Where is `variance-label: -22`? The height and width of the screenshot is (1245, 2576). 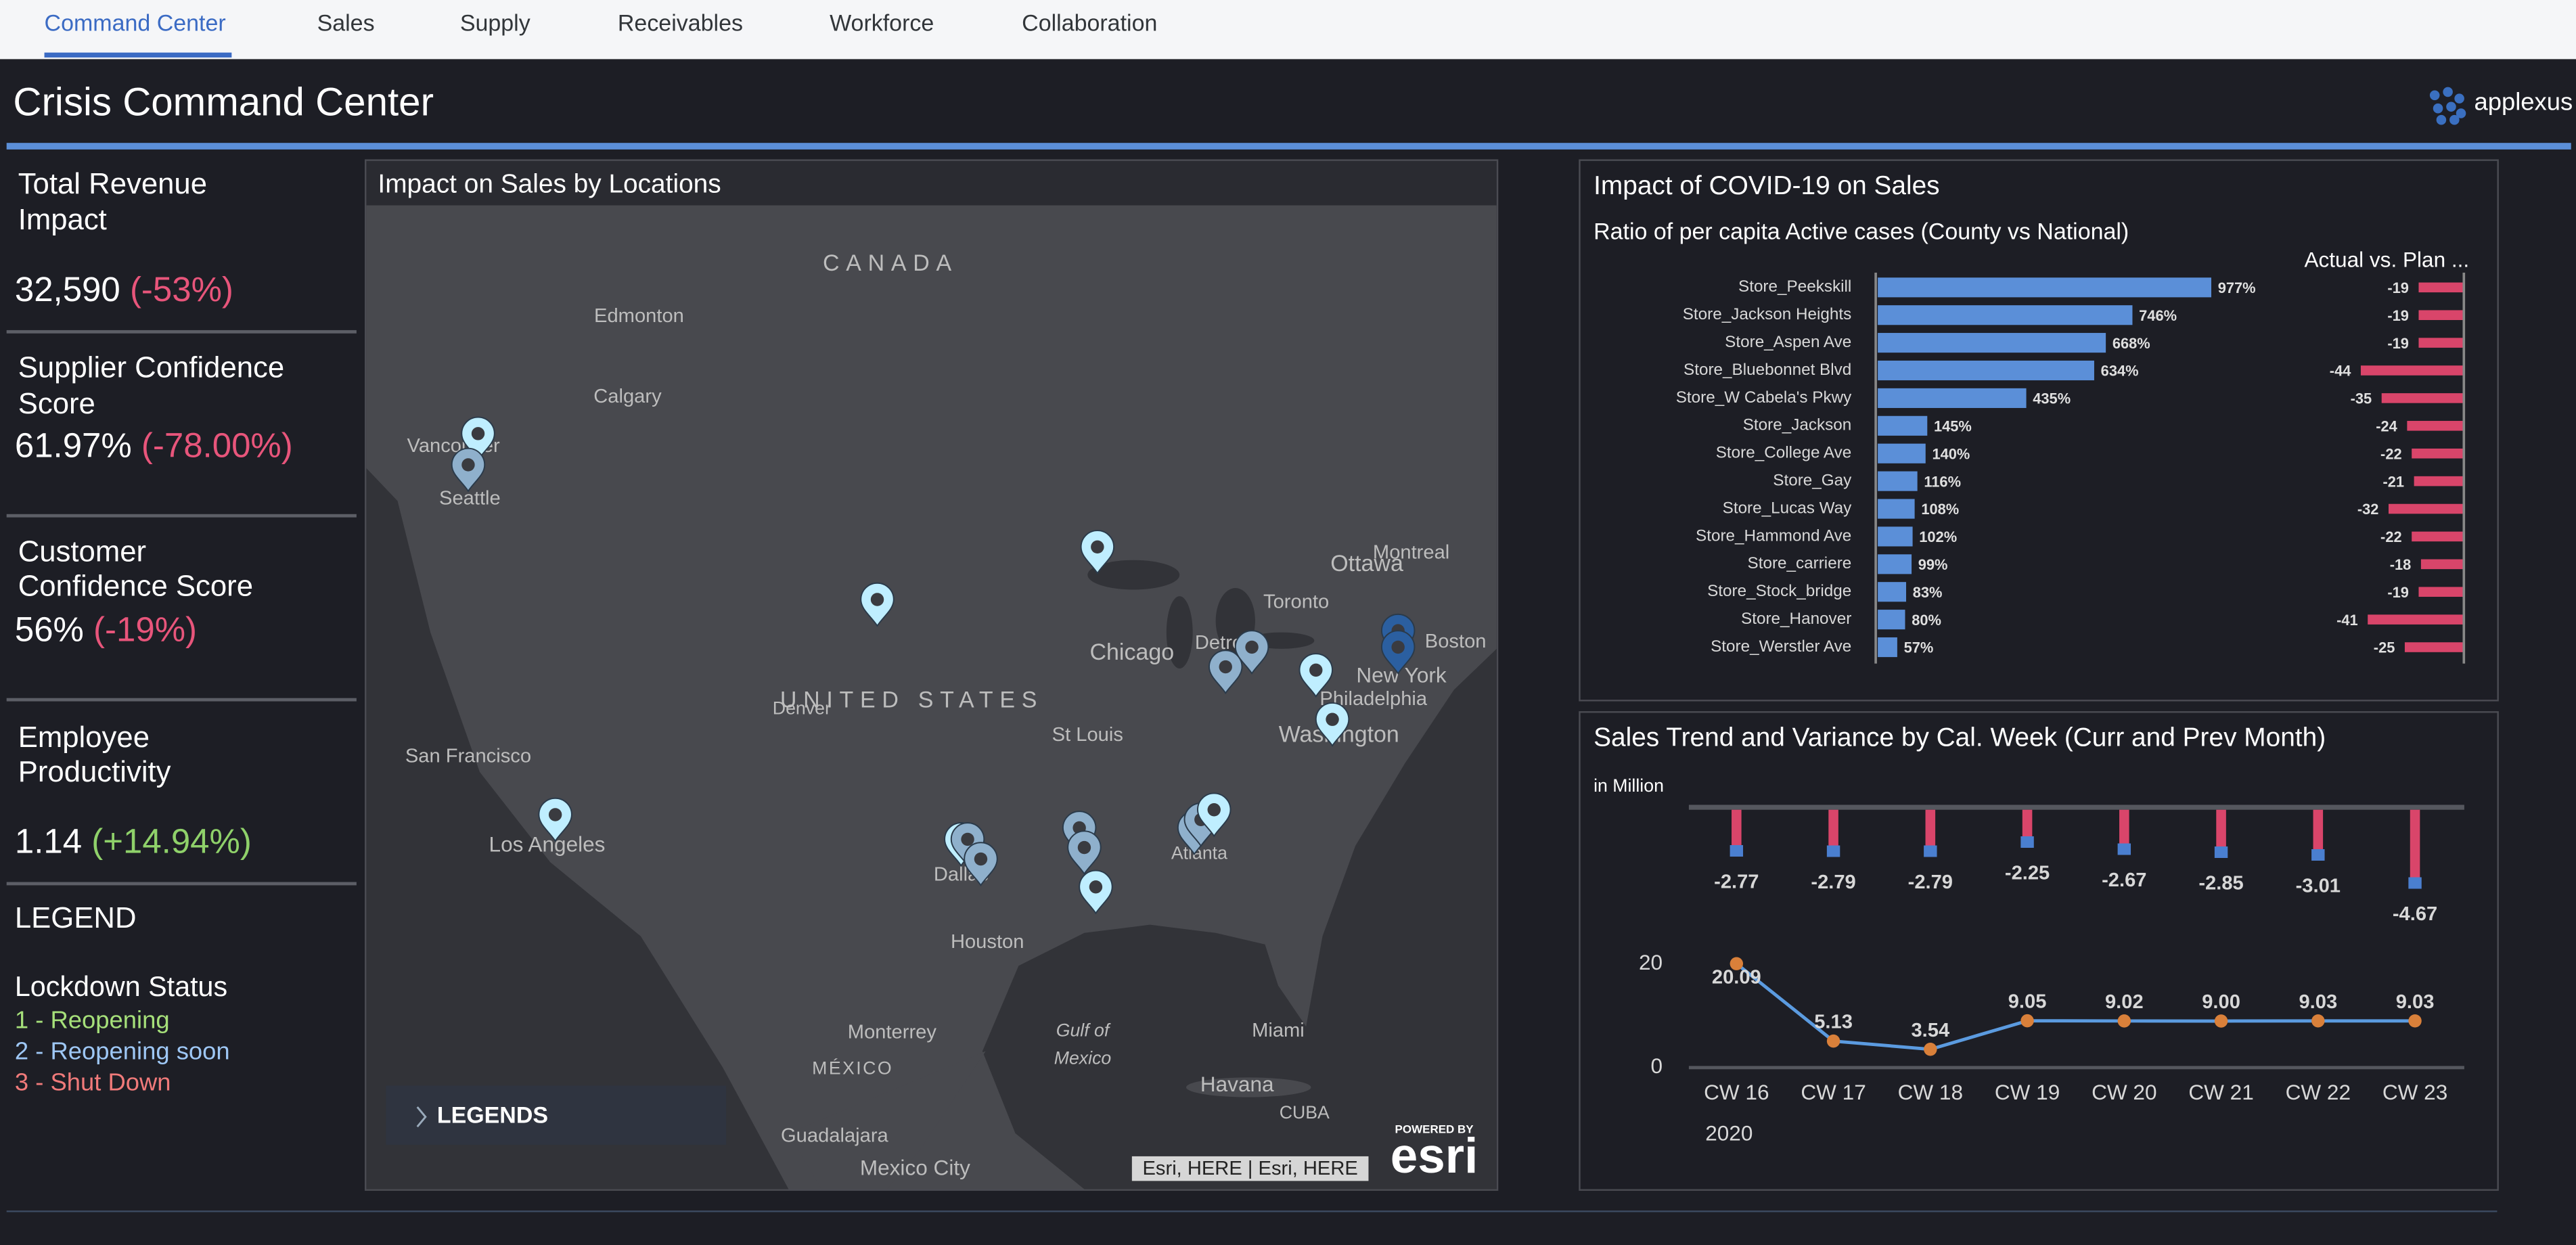 variance-label: -22 is located at coordinates (2391, 536).